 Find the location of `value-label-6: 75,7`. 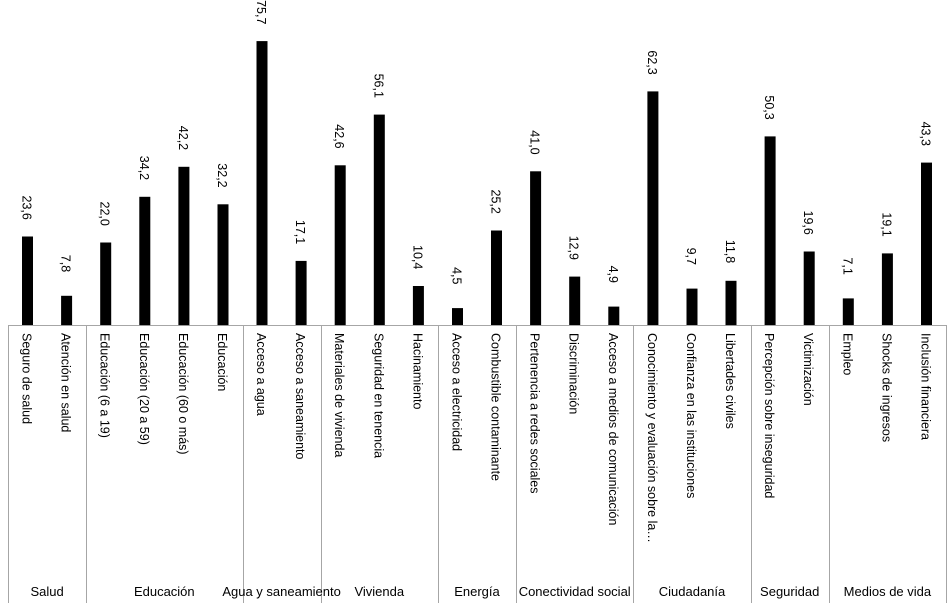

value-label-6: 75,7 is located at coordinates (261, 12).